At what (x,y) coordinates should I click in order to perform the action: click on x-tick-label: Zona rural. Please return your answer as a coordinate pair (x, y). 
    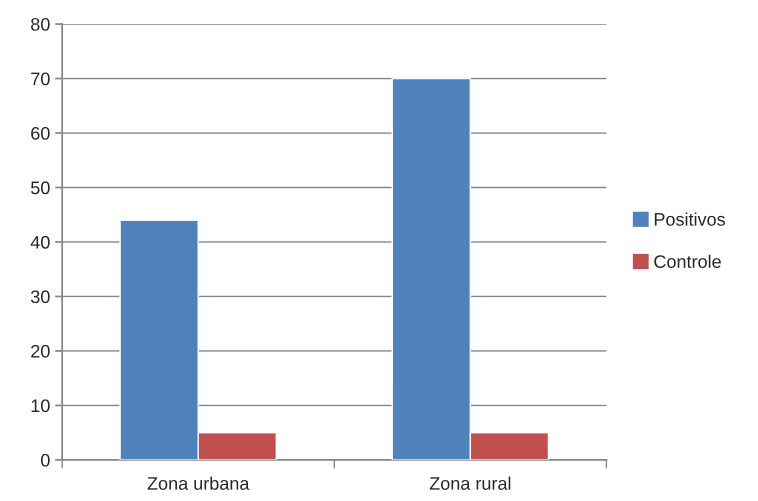
    Looking at the image, I should click on (470, 483).